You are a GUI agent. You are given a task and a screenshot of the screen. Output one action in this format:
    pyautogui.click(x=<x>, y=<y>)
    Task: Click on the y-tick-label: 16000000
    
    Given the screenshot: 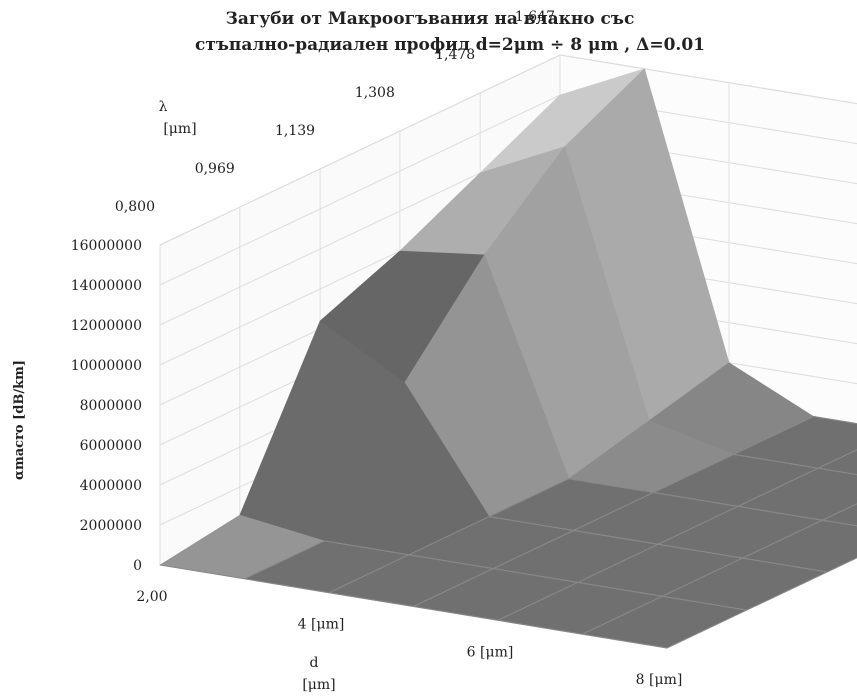 What is the action you would take?
    pyautogui.click(x=106, y=246)
    